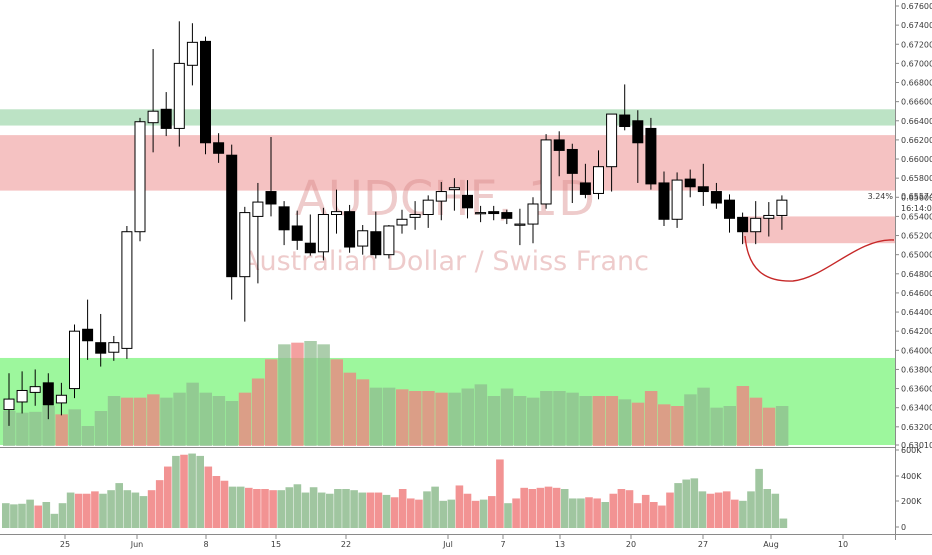  I want to click on change-percent: 3.24%, so click(881, 196).